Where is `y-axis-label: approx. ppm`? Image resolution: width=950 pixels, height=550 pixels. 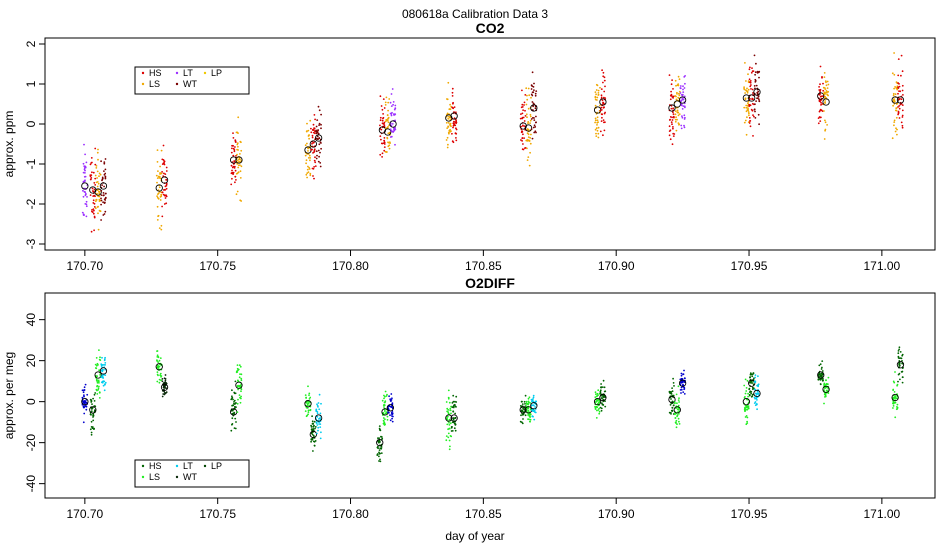
y-axis-label: approx. ppm is located at coordinates (9, 144).